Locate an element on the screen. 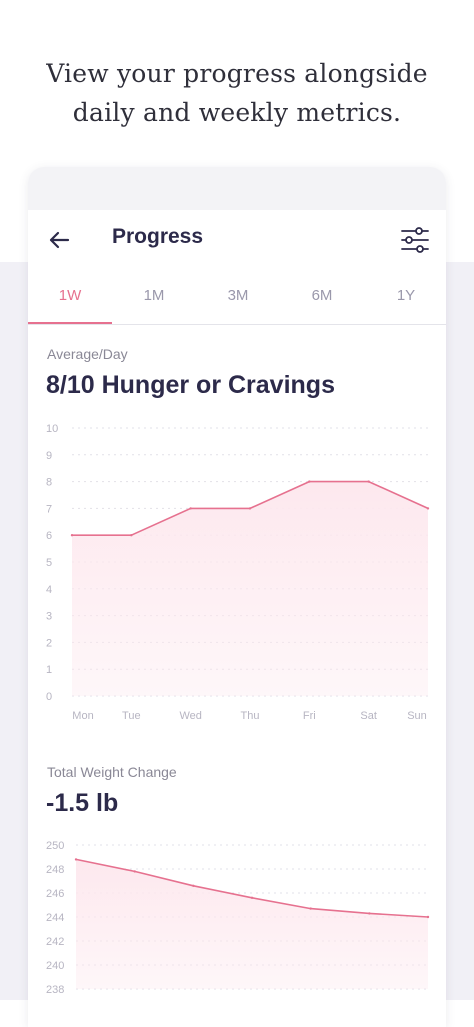 The width and height of the screenshot is (474, 1027). y-tick-label: 9 is located at coordinates (49, 456).